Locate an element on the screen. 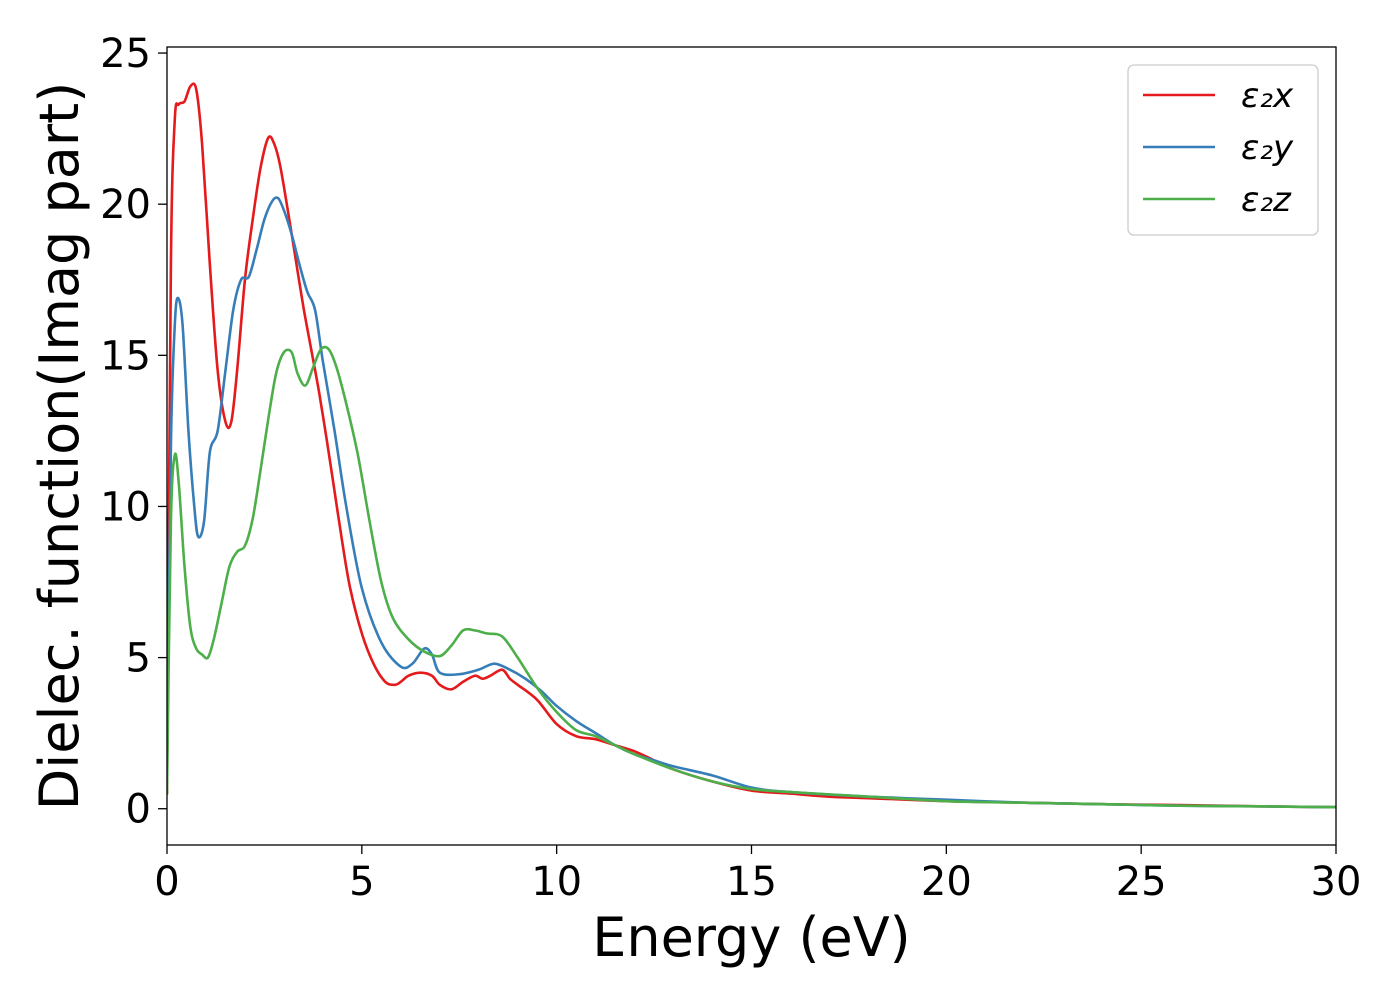 Image resolution: width=1400 pixels, height=1004 pixels. y-tick-label: 5 is located at coordinates (138, 659).